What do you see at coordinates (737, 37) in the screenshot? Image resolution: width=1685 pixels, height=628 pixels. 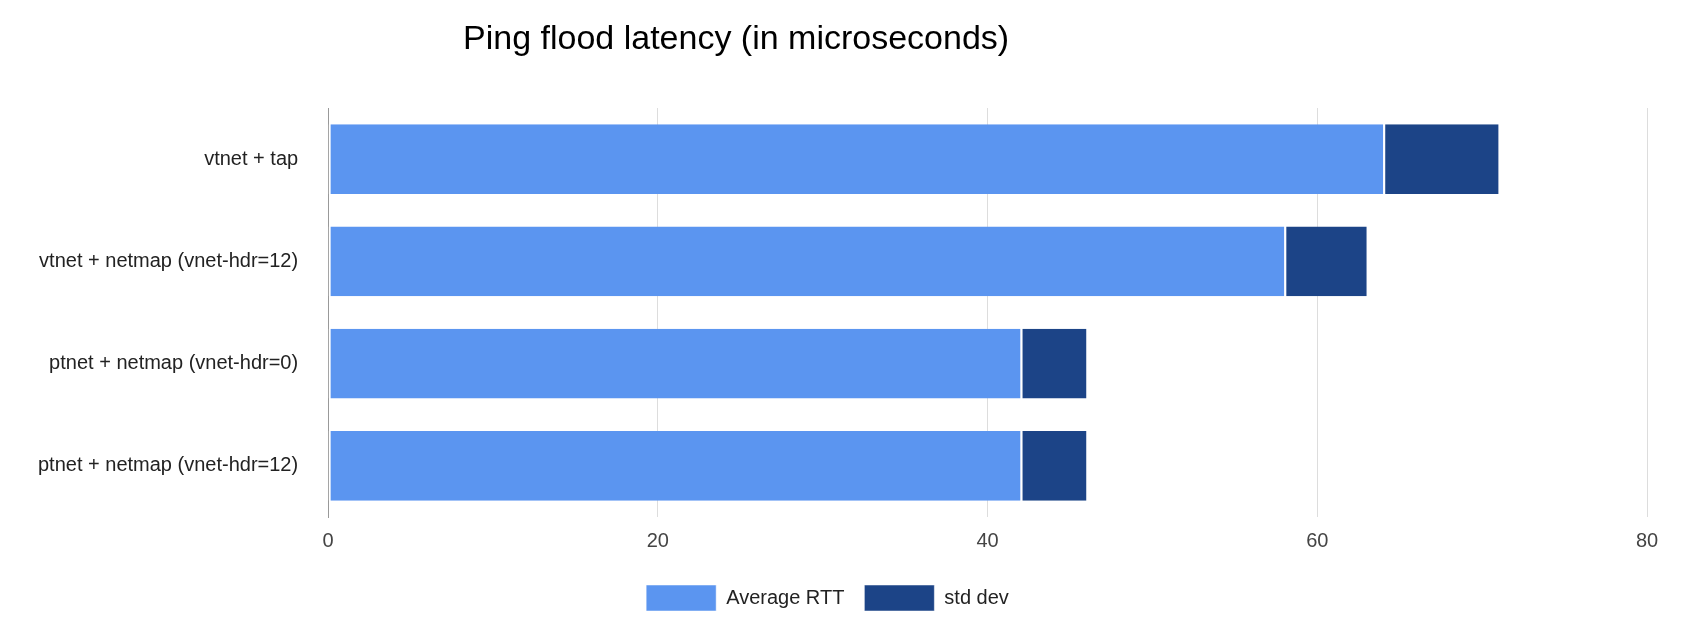 I see `chart-title: Ping flood latency (in microseconds)` at bounding box center [737, 37].